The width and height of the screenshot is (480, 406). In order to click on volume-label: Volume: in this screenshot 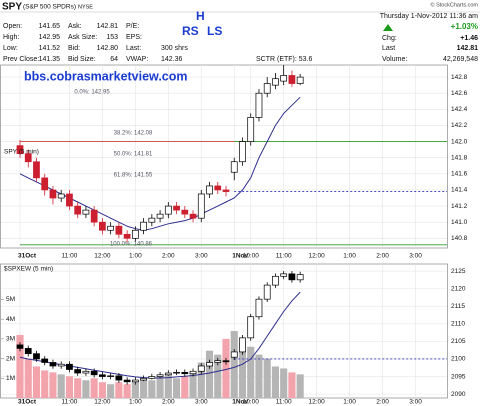, I will do `click(394, 59)`.